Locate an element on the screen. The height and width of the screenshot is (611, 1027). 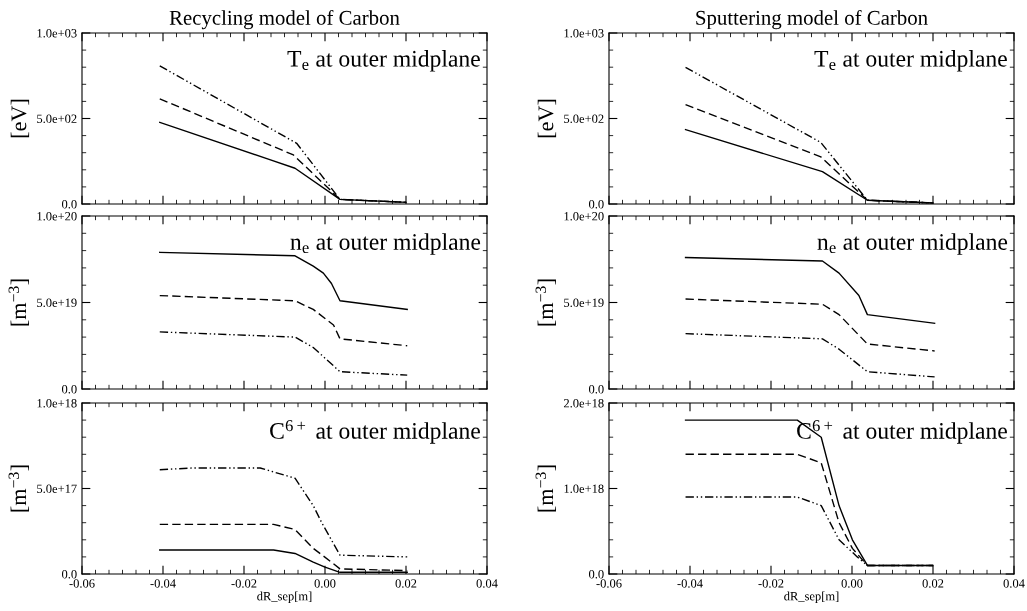
y-tick-label: 2.0e+18 is located at coordinates (583, 403).